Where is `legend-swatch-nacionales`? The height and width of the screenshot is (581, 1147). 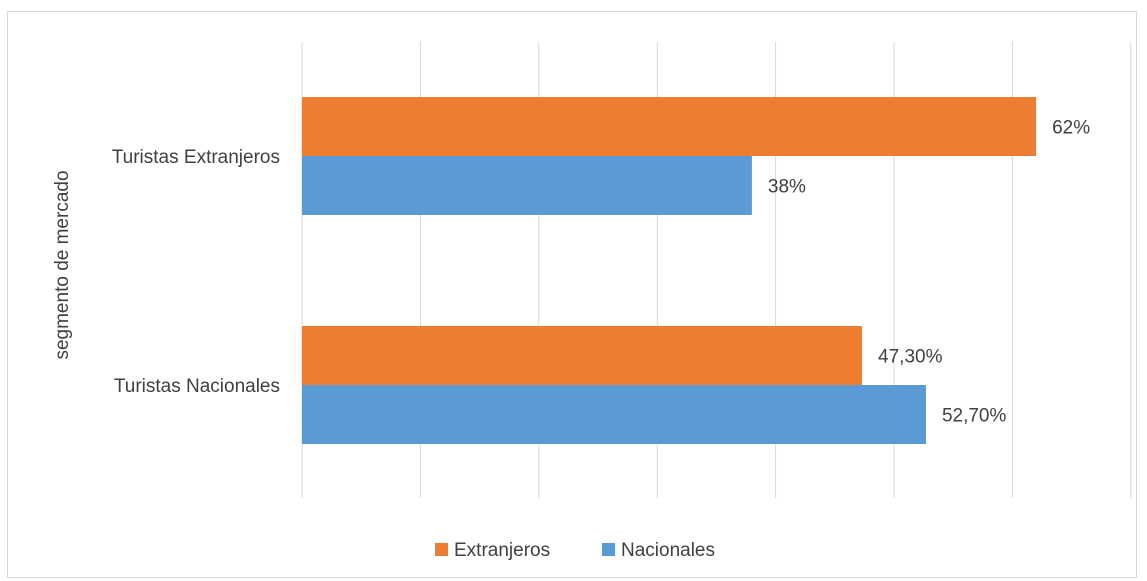 legend-swatch-nacionales is located at coordinates (608, 549).